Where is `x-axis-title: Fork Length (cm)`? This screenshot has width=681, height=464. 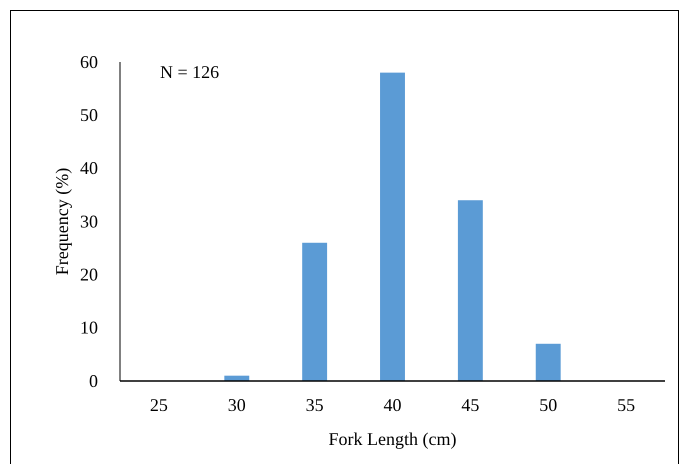
x-axis-title: Fork Length (cm) is located at coordinates (392, 439).